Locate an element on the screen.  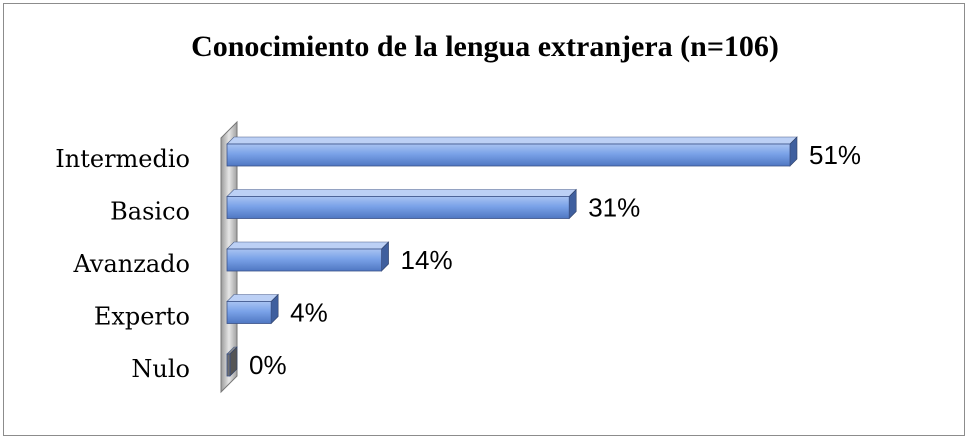
category-label-avanzado: Avanzado is located at coordinates (131, 264).